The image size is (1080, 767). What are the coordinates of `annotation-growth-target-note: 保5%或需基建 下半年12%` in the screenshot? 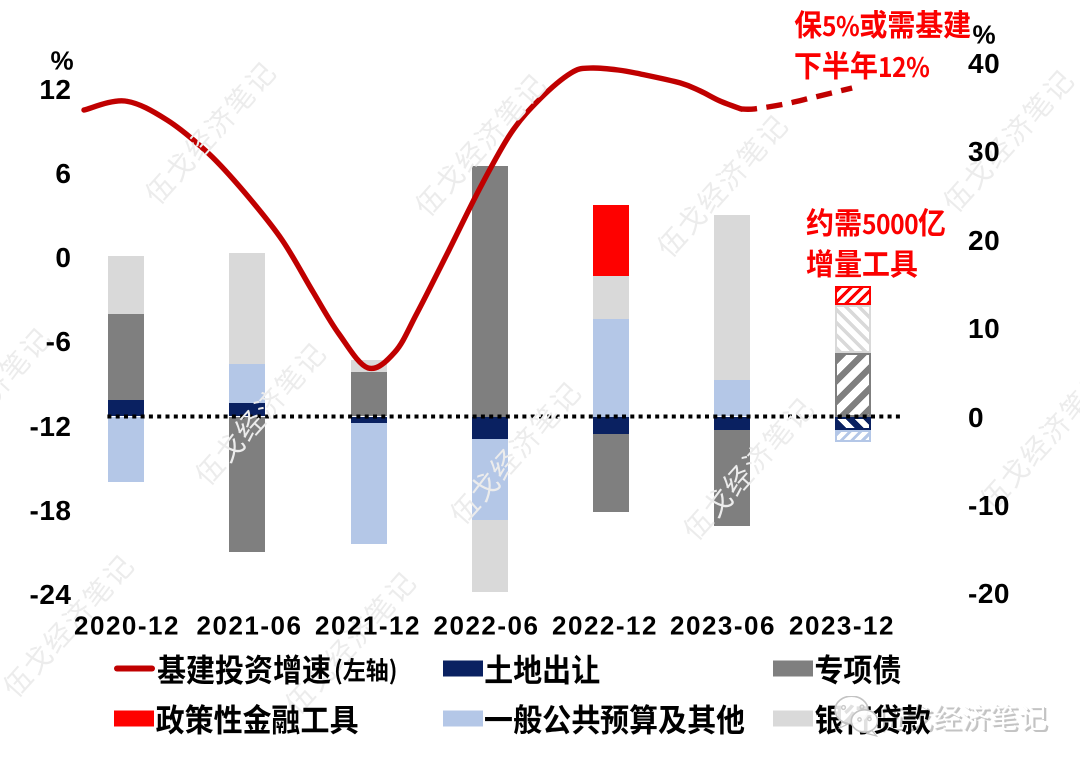 It's located at (882, 45).